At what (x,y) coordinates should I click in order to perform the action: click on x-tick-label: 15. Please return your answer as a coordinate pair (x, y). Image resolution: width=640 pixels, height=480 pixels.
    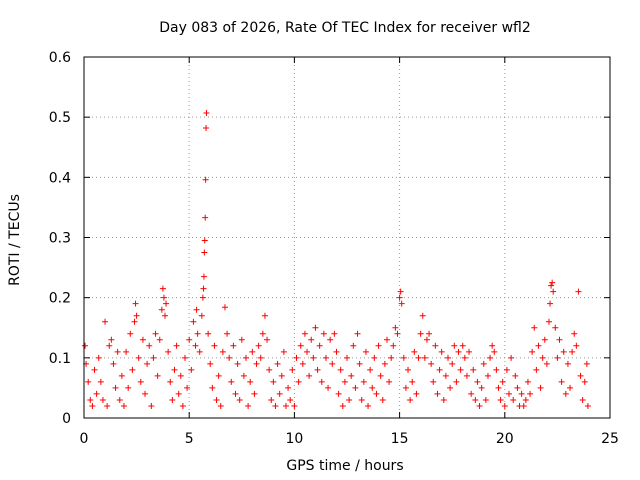
    Looking at the image, I should click on (400, 439).